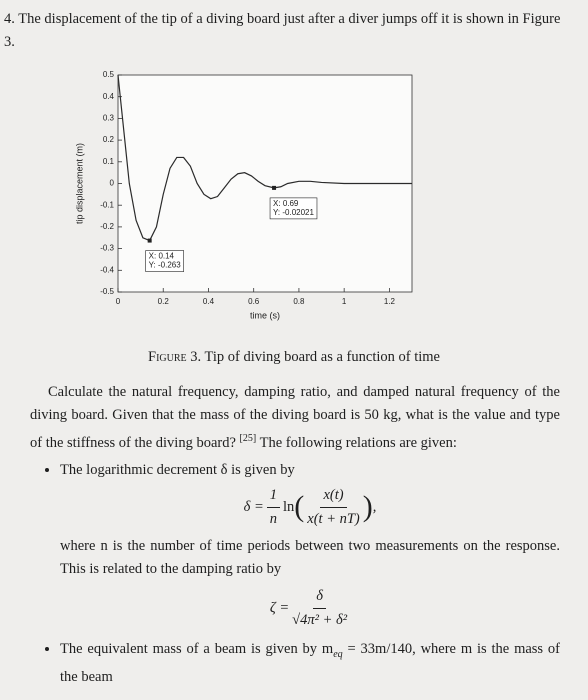 Image resolution: width=588 pixels, height=700 pixels. I want to click on eq-lhs: δ =, so click(253, 506).